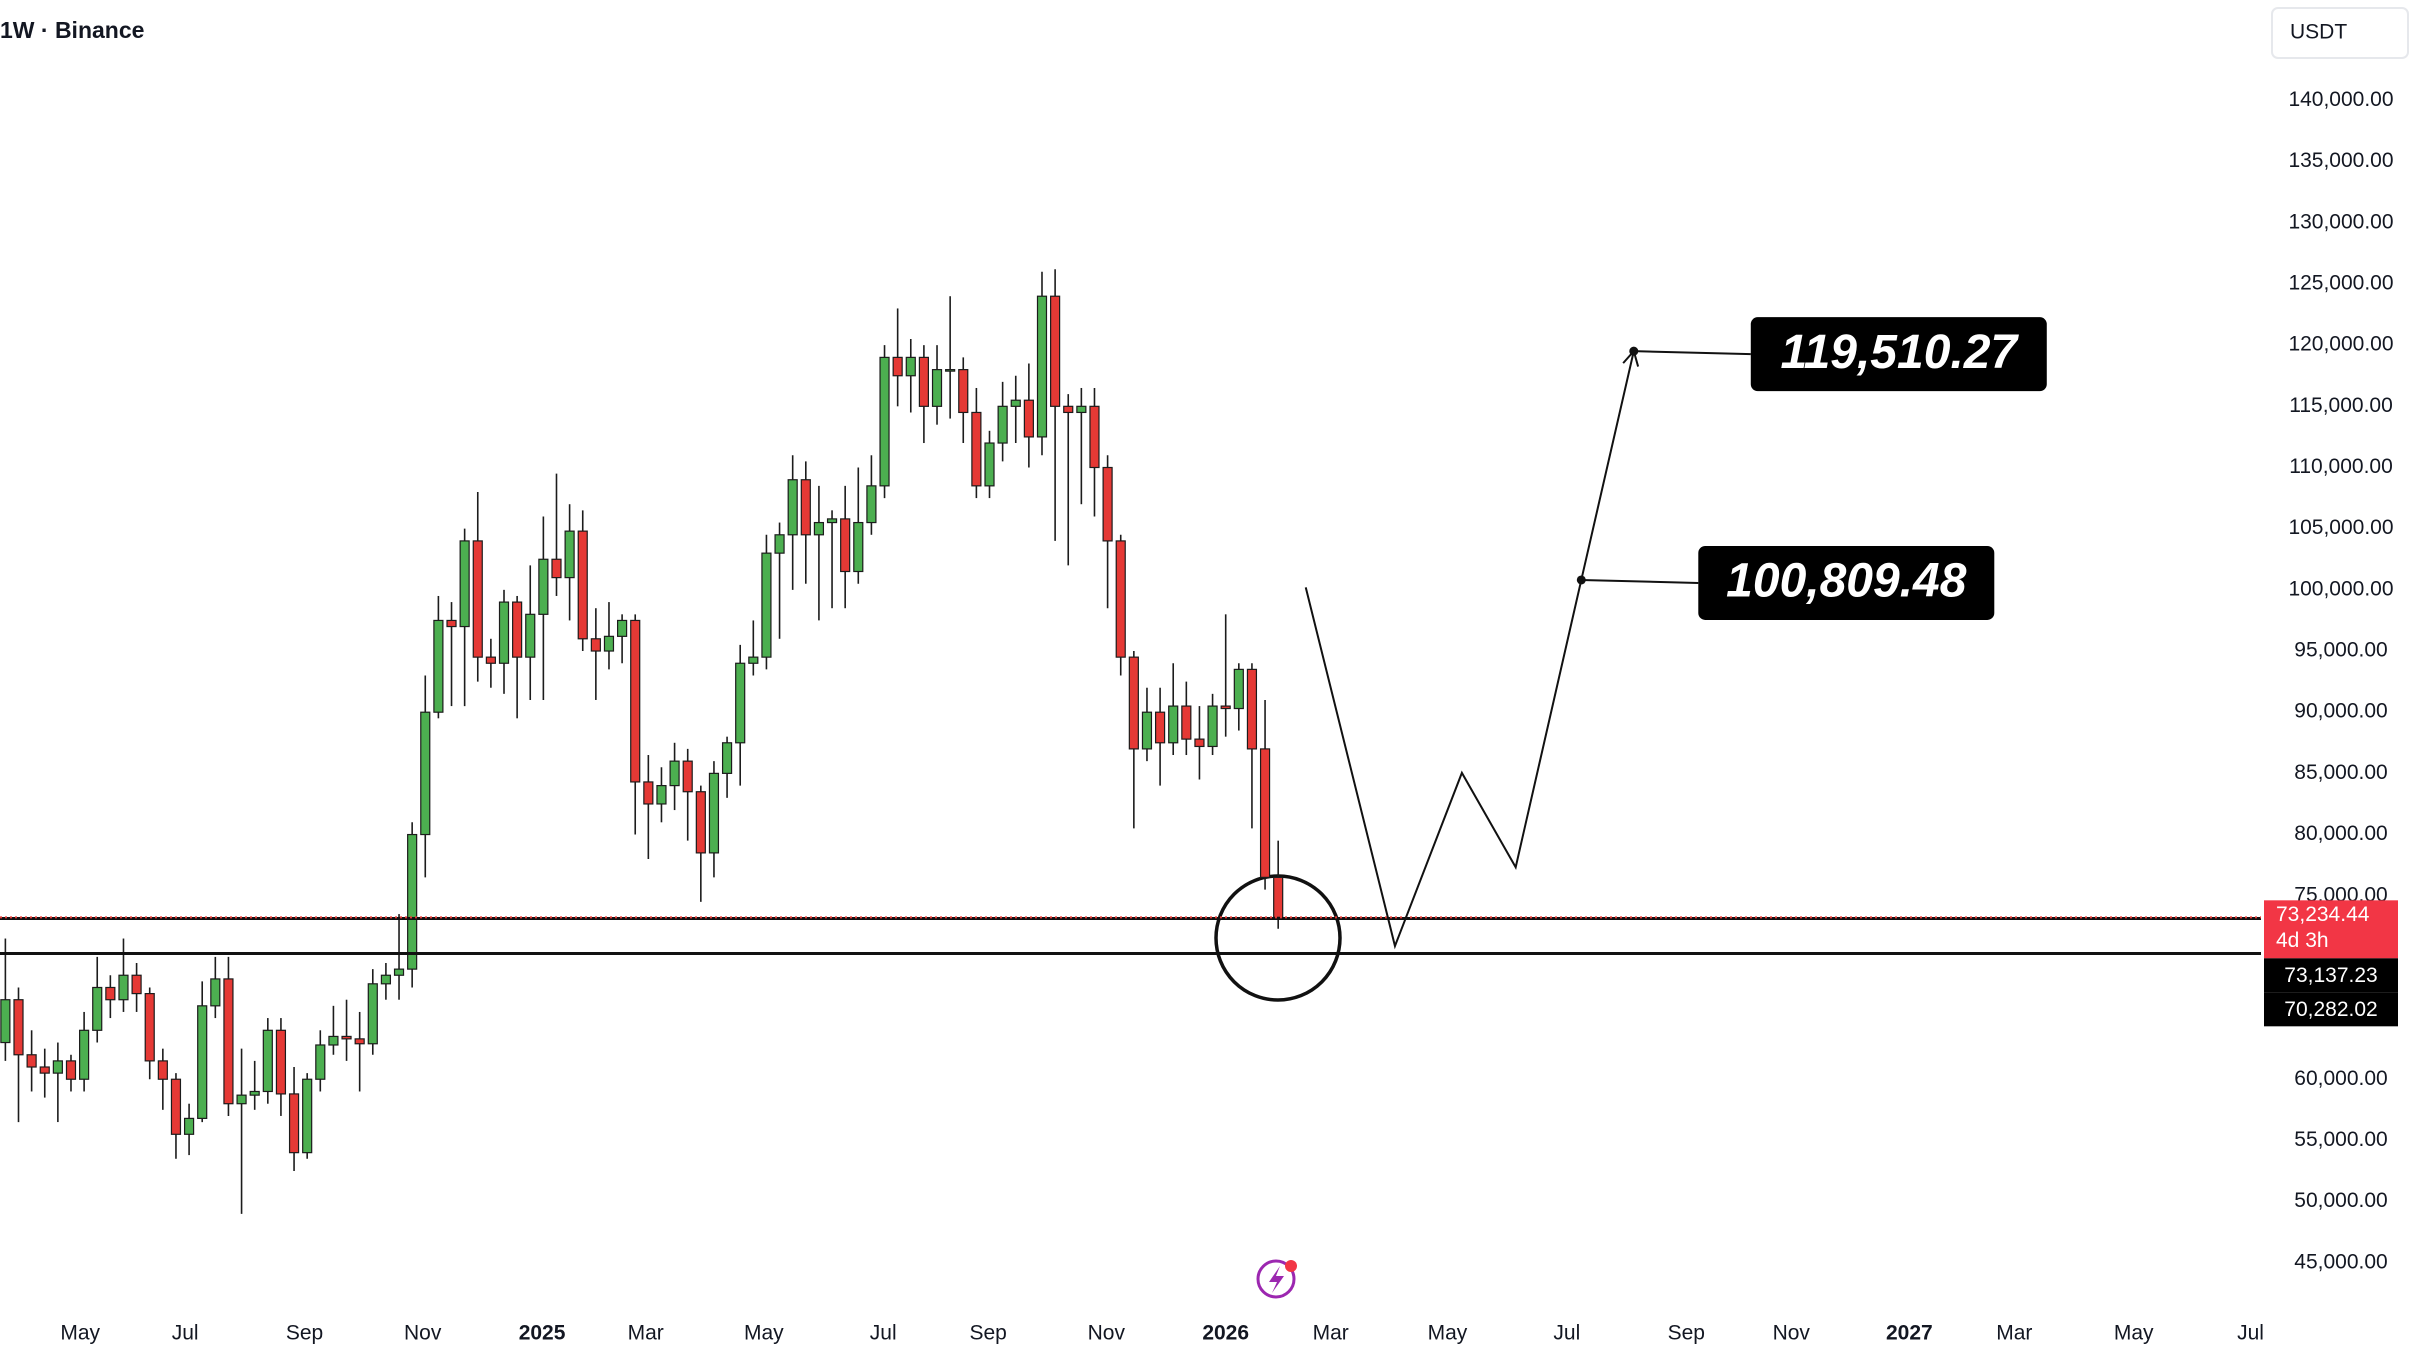 This screenshot has width=2420, height=1360. I want to click on y-tick-label: 105,000.00, so click(2340, 527).